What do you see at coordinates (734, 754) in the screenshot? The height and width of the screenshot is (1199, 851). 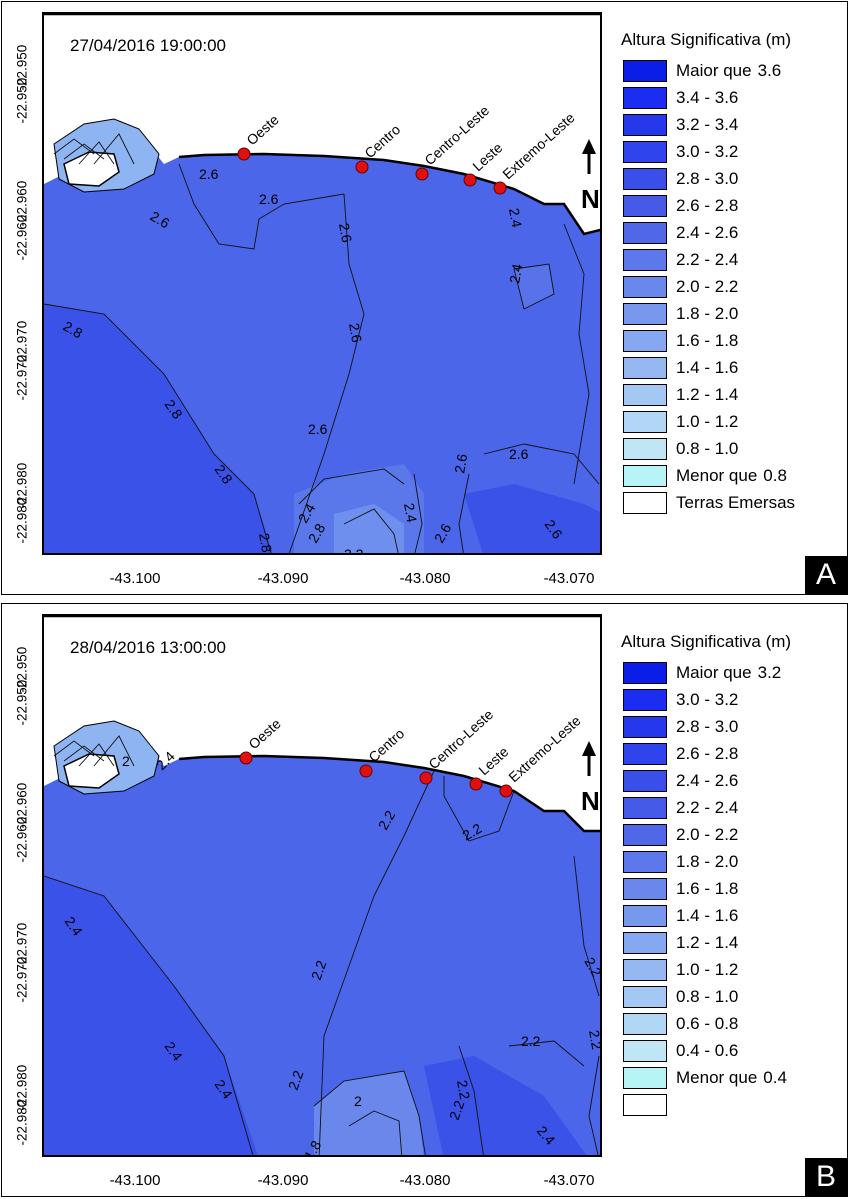 I see `legend-item: 2.6 - 2.8` at bounding box center [734, 754].